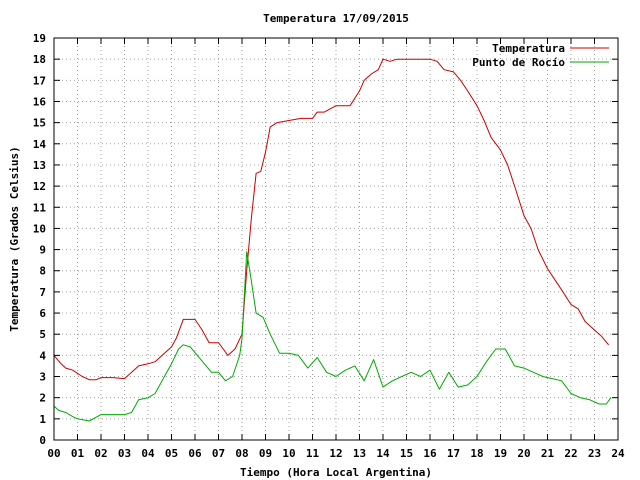  What do you see at coordinates (42, 334) in the screenshot?
I see `y-tick-label: 5` at bounding box center [42, 334].